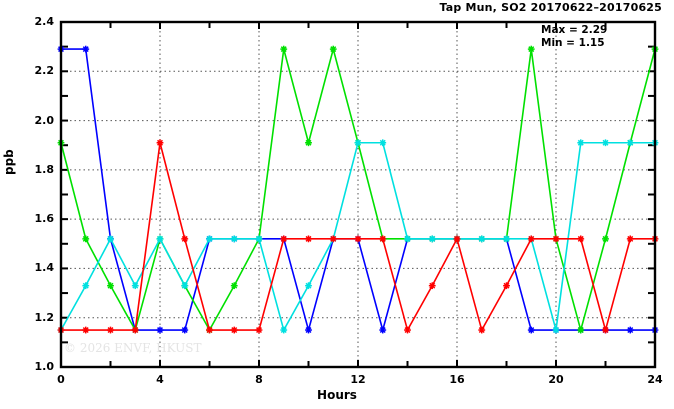 This screenshot has height=409, width=674. What do you see at coordinates (573, 43) in the screenshot?
I see `min-value-label: Min = 1.15` at bounding box center [573, 43].